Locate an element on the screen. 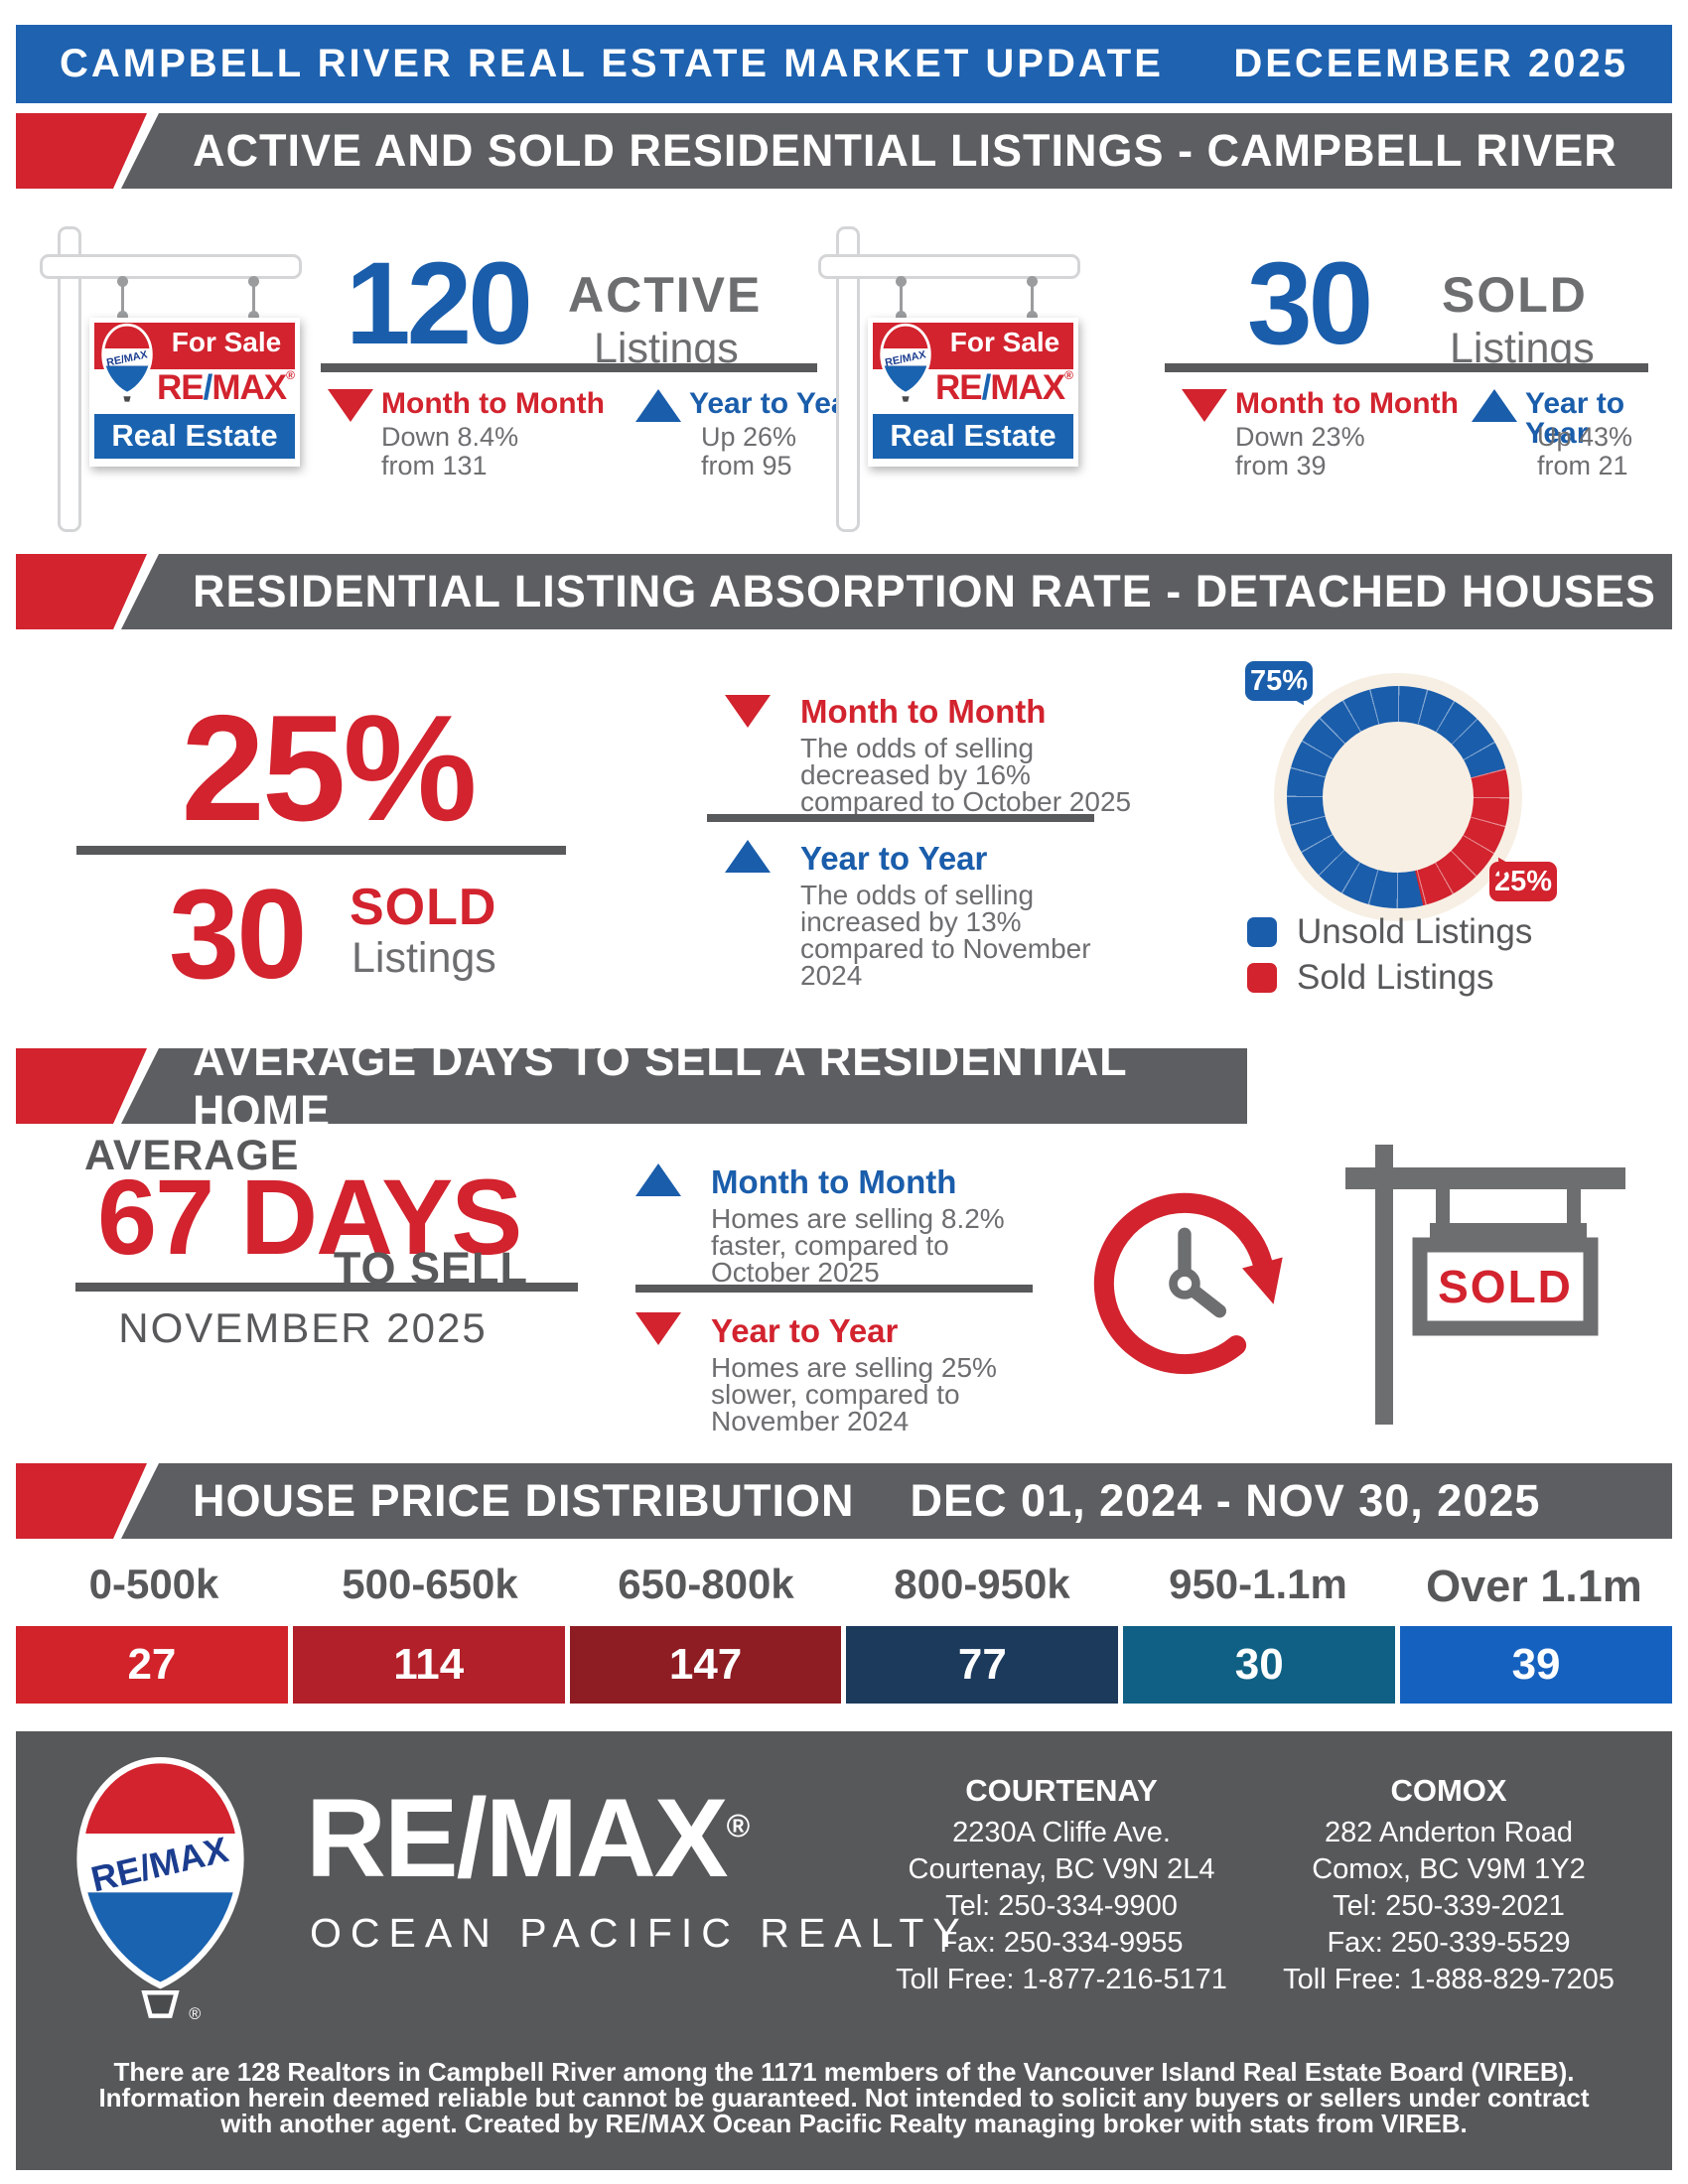 This screenshot has width=1688, height=2184. legend-swatch-unsold is located at coordinates (1262, 932).